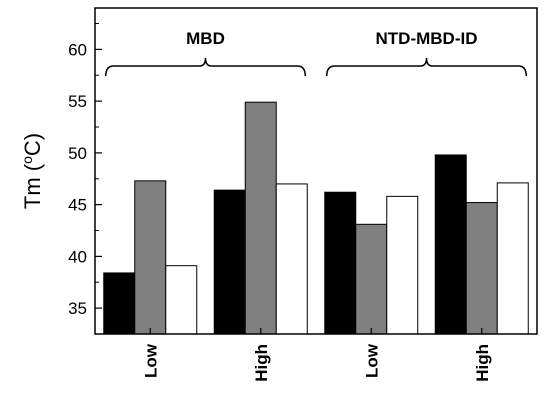 This screenshot has width=550, height=406. What do you see at coordinates (371, 360) in the screenshot?
I see `x-category-label-3: Low` at bounding box center [371, 360].